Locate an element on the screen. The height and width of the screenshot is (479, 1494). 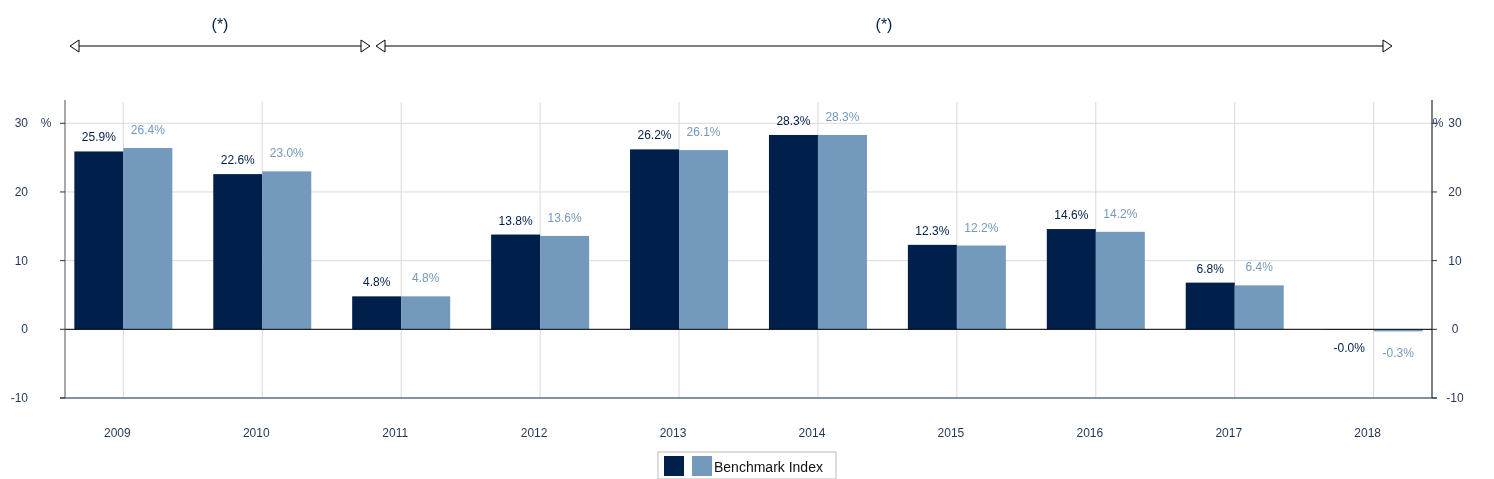
data-label: 25.9% is located at coordinates (99, 137).